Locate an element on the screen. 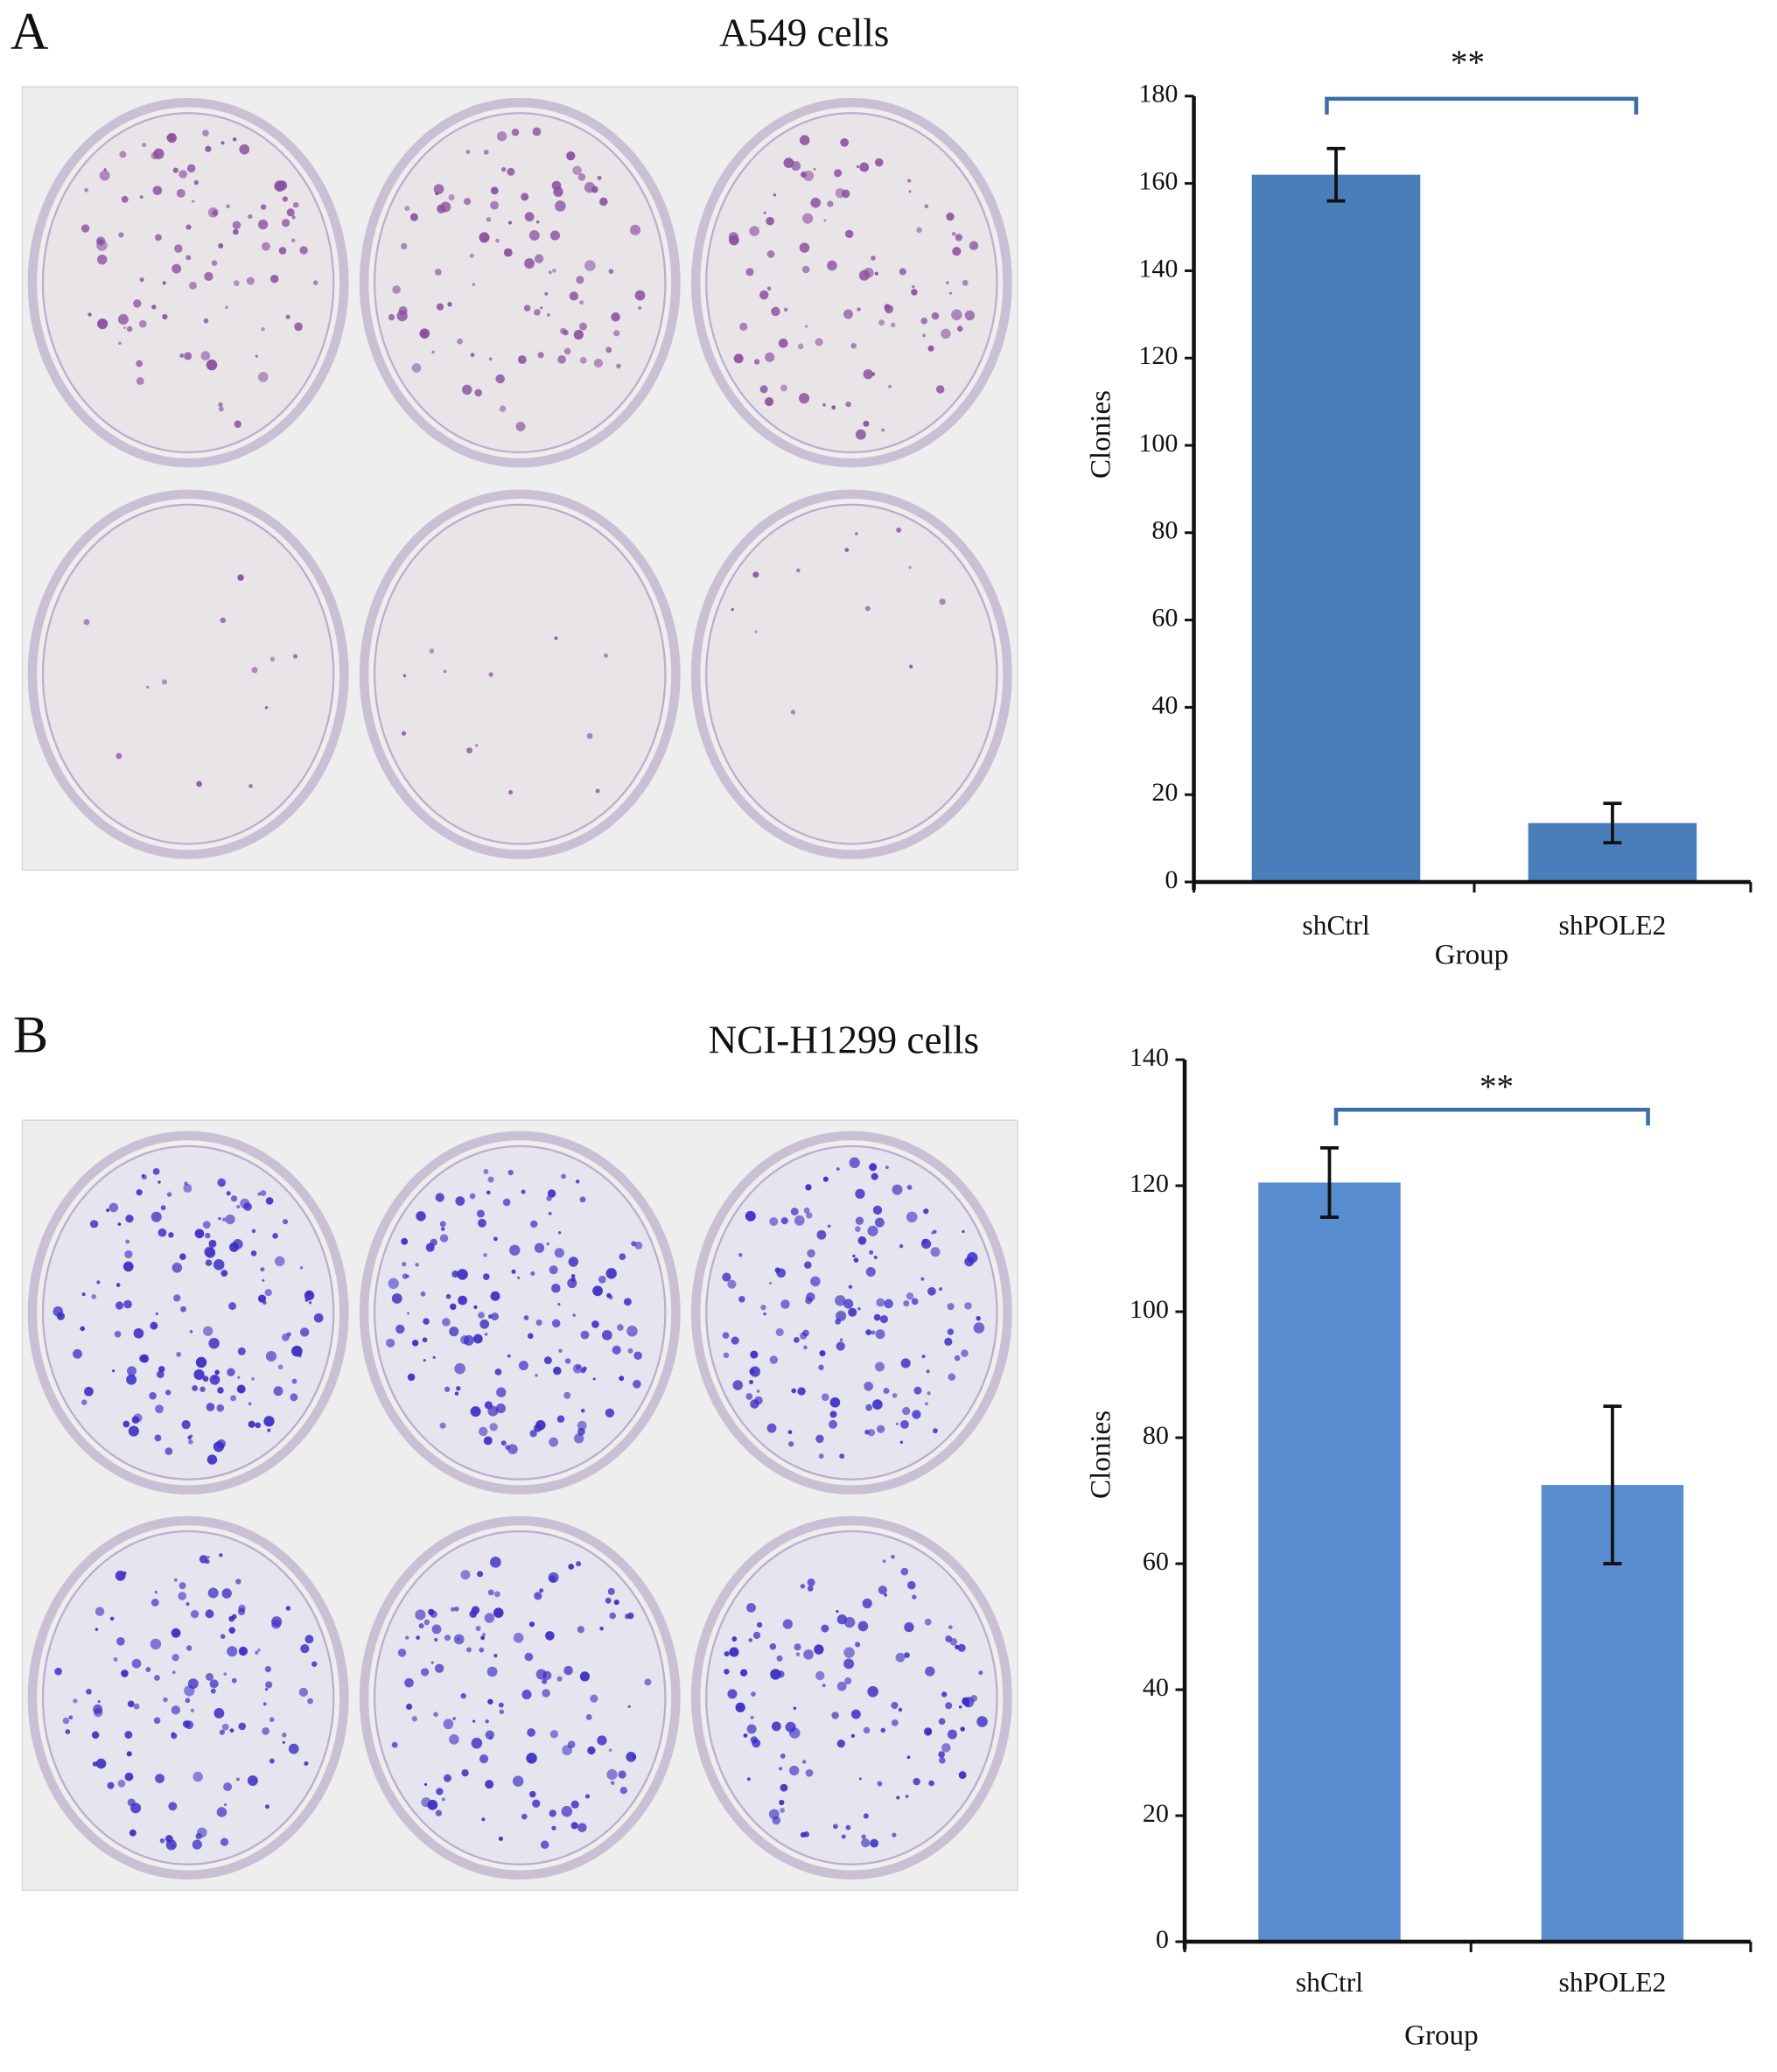  well-rim is located at coordinates (188, 1698).